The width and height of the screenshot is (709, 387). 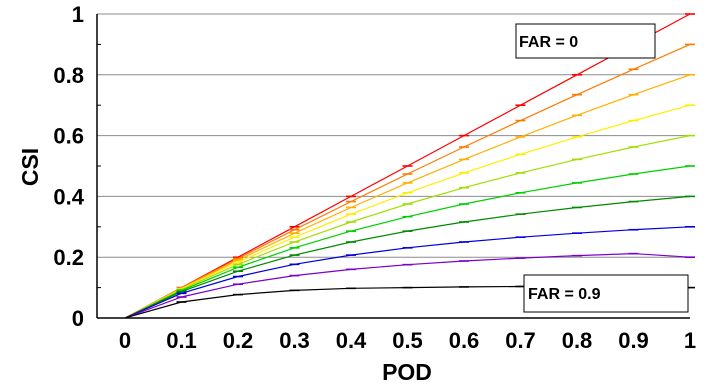 I want to click on x-tick-label: 0.1, so click(x=181, y=340).